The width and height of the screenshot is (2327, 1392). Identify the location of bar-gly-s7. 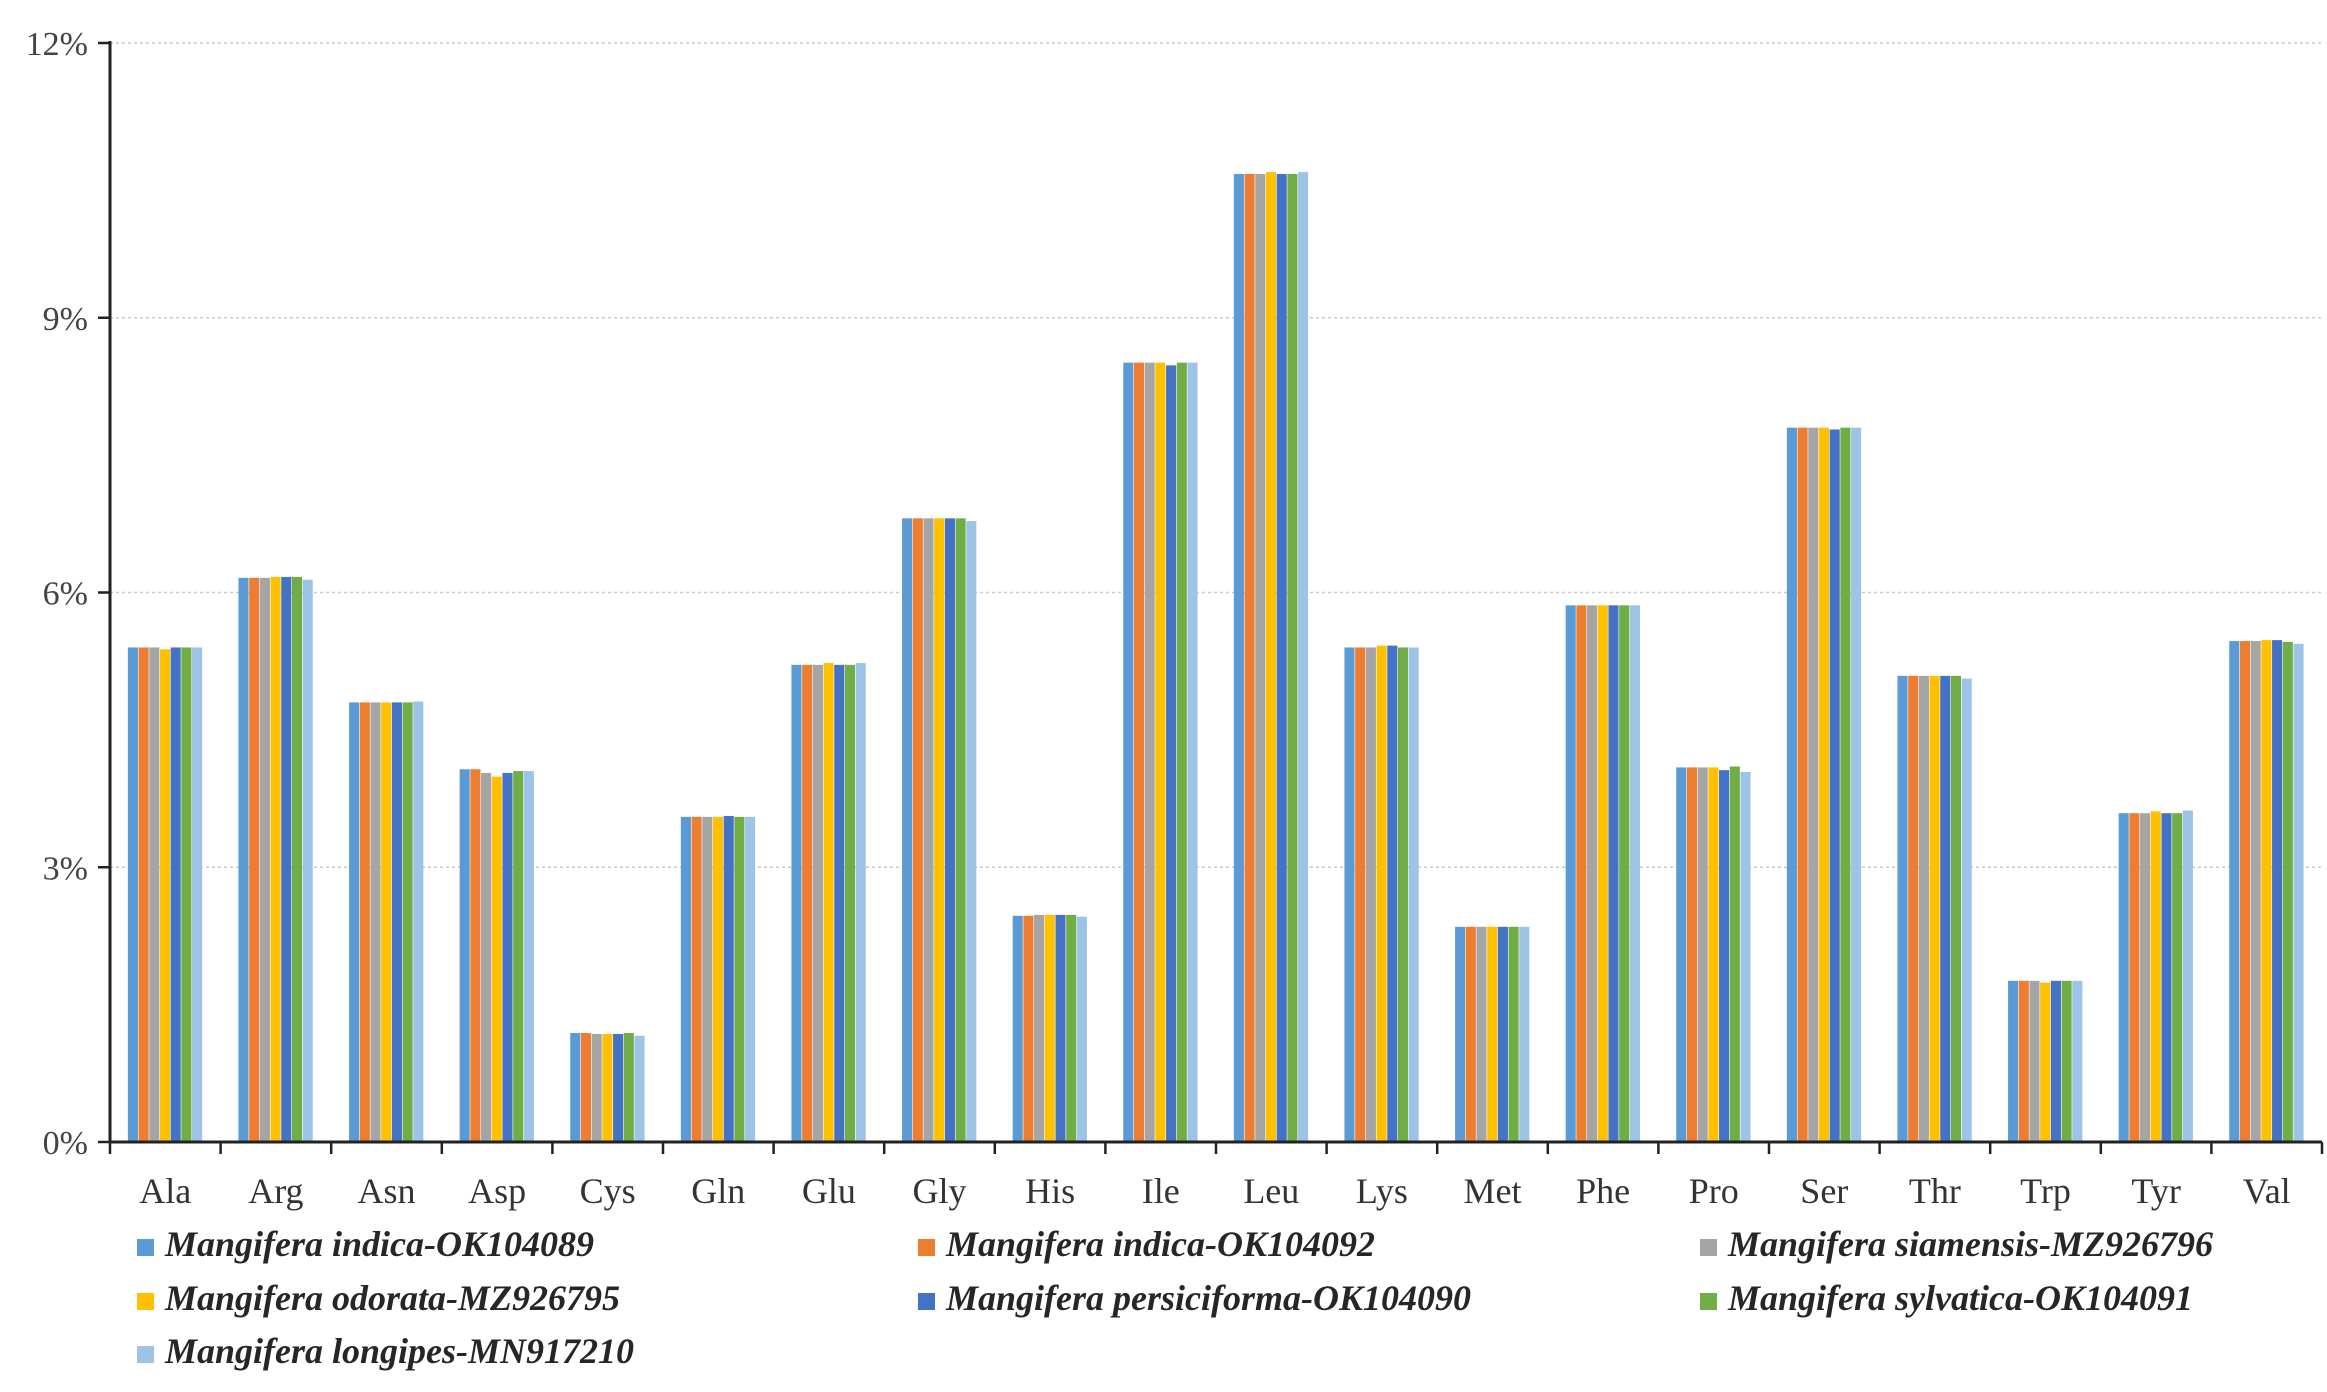
(971, 831).